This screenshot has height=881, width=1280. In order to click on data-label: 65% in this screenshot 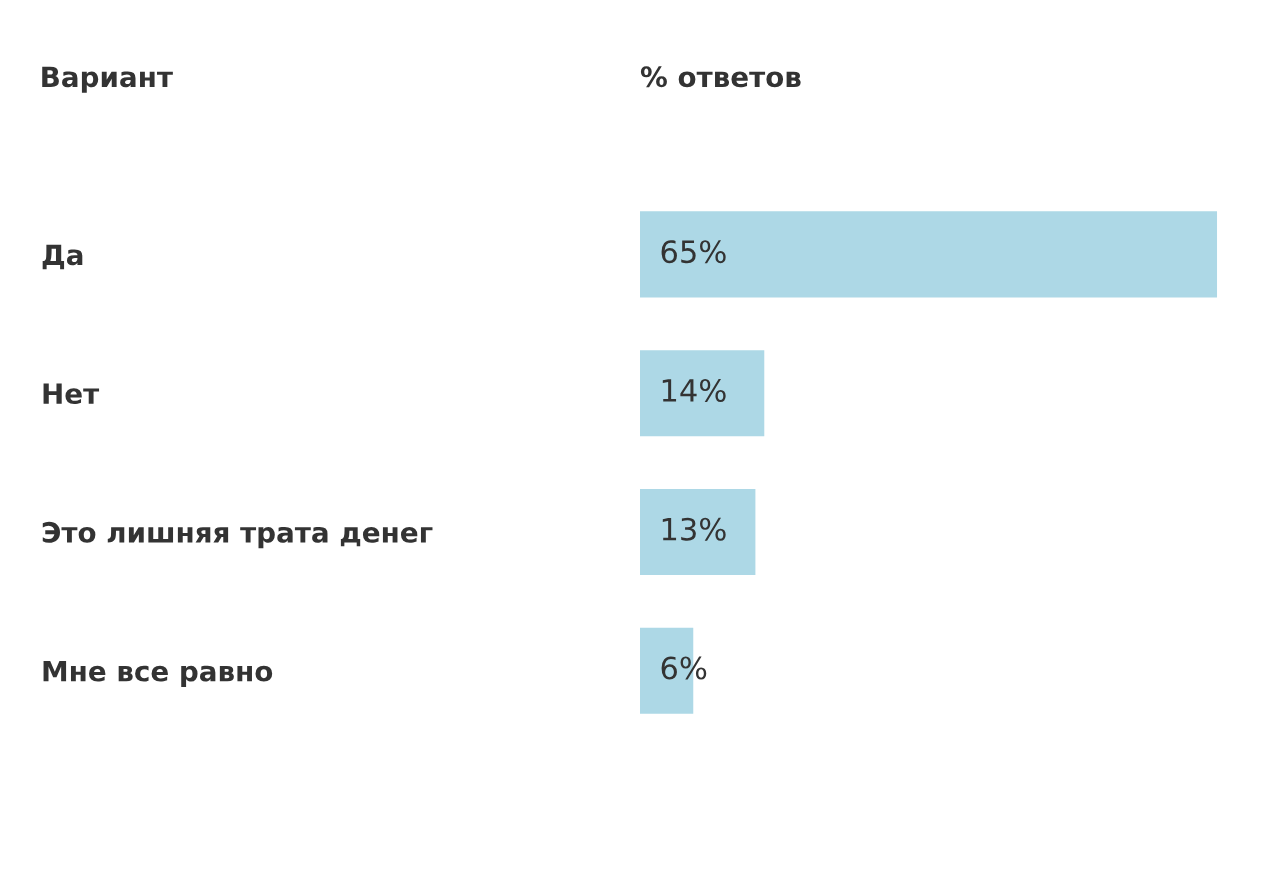, I will do `click(693, 252)`.